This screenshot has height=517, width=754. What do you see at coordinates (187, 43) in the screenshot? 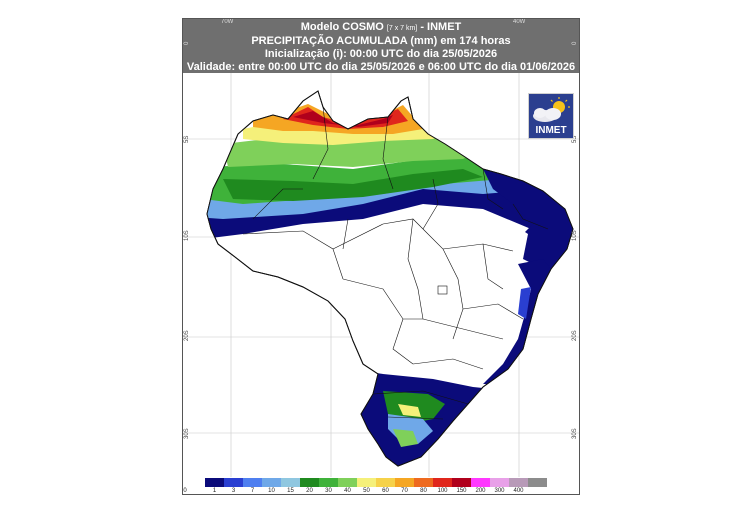
I see `latitude-label-0-left: 0` at bounding box center [187, 43].